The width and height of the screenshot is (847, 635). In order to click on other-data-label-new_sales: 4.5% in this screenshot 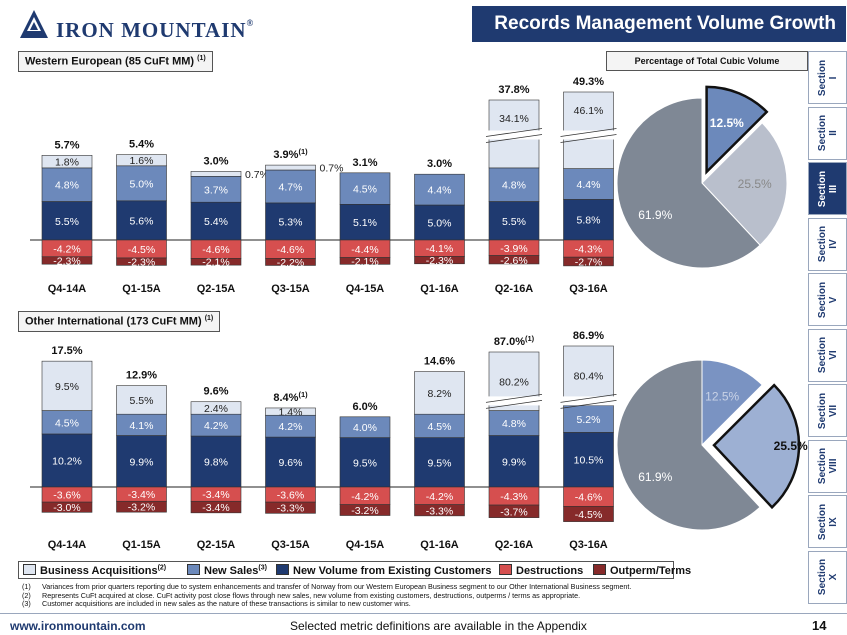, I will do `click(67, 423)`.